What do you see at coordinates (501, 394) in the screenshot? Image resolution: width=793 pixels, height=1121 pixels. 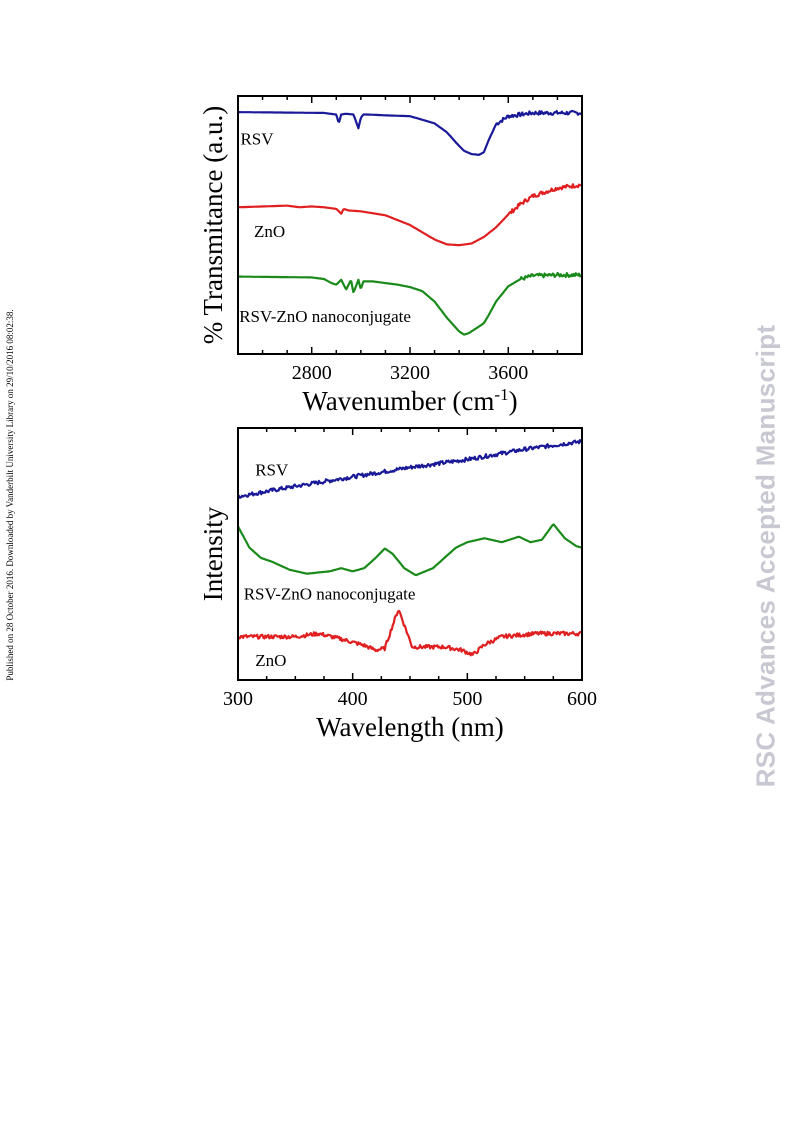 I see `x-axis-title-superscript: -1` at bounding box center [501, 394].